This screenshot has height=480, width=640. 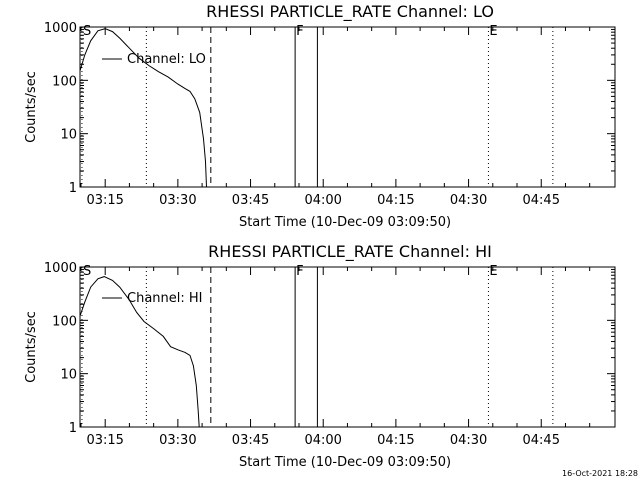 What do you see at coordinates (350, 252) in the screenshot?
I see `plot-title: RHESSI PARTICLE_RATE Channel: HI` at bounding box center [350, 252].